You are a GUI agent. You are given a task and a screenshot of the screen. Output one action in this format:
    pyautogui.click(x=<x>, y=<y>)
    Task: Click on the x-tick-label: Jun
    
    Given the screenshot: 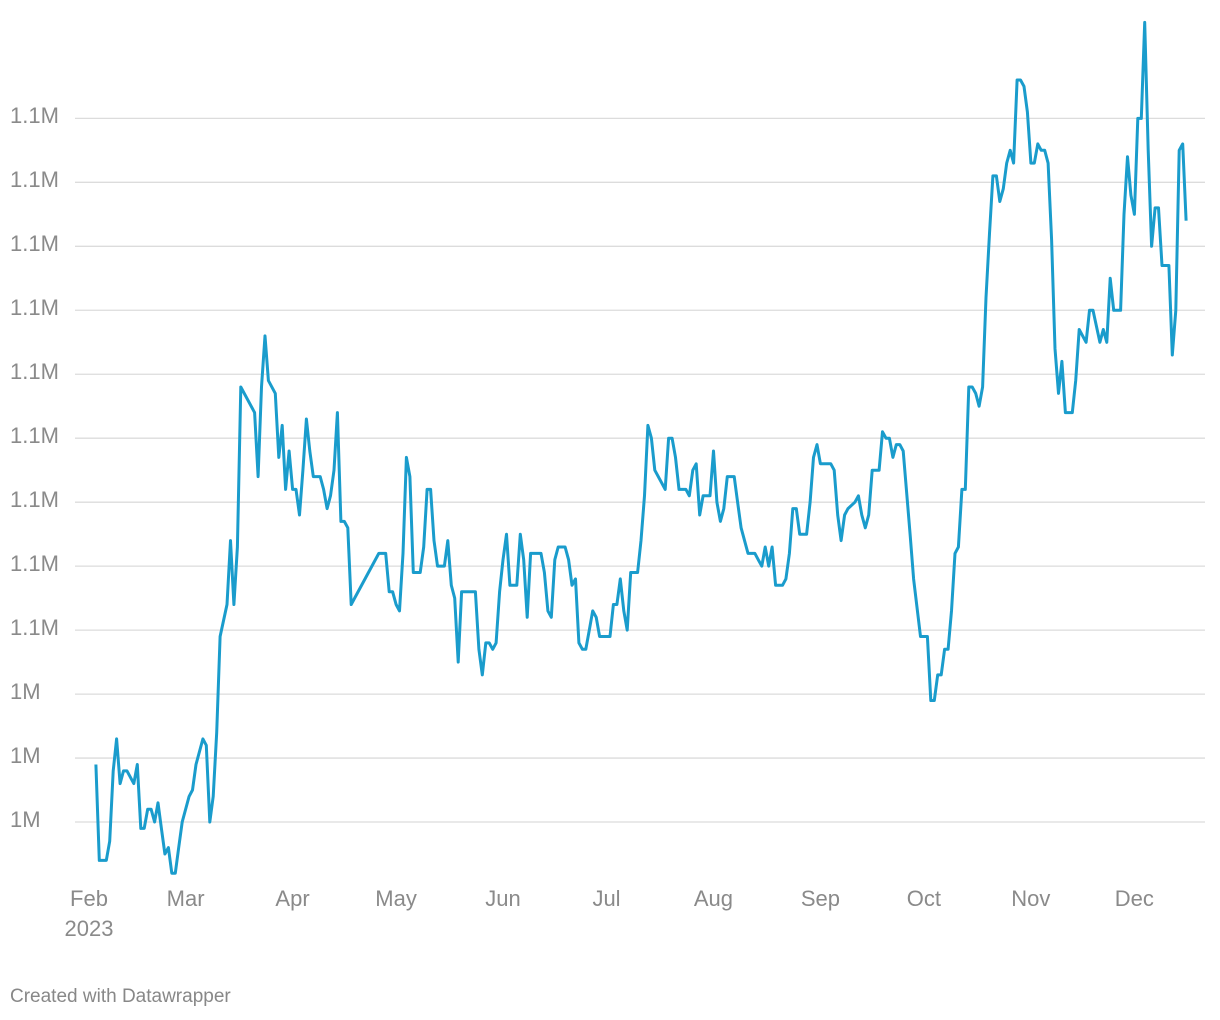 What is the action you would take?
    pyautogui.click(x=502, y=898)
    